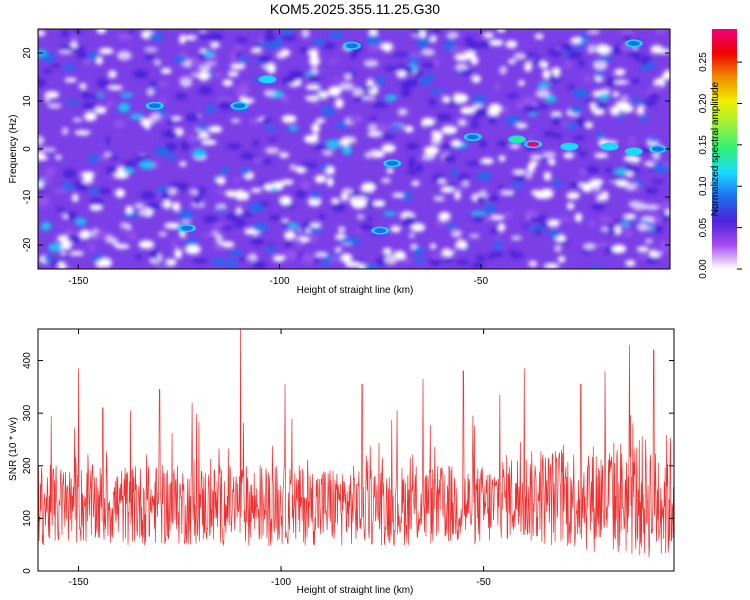 This screenshot has height=600, width=750. Describe the element at coordinates (13, 149) in the screenshot. I see `spectrogram-y-label: Frequency (Hz)` at that location.